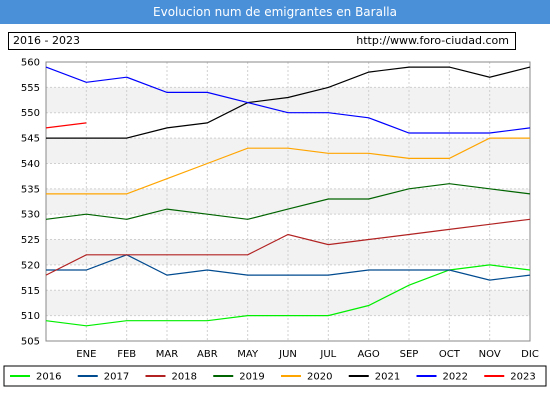 This screenshot has width=550, height=400. I want to click on series-line-2019, so click(288, 201).